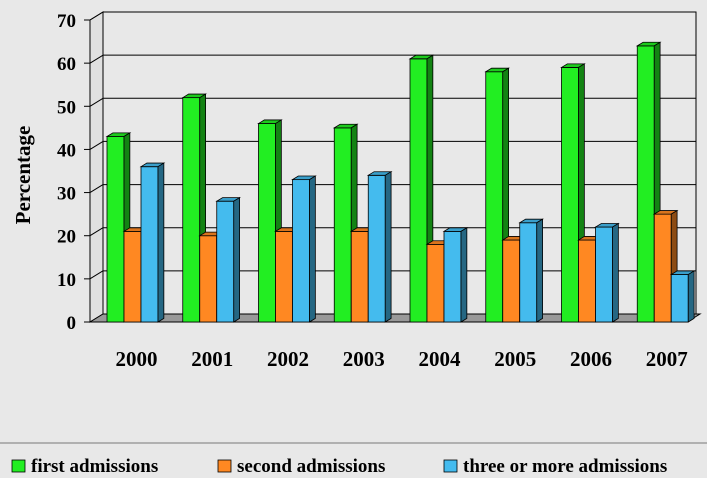  What do you see at coordinates (311, 466) in the screenshot?
I see `legend-label: second admissions` at bounding box center [311, 466].